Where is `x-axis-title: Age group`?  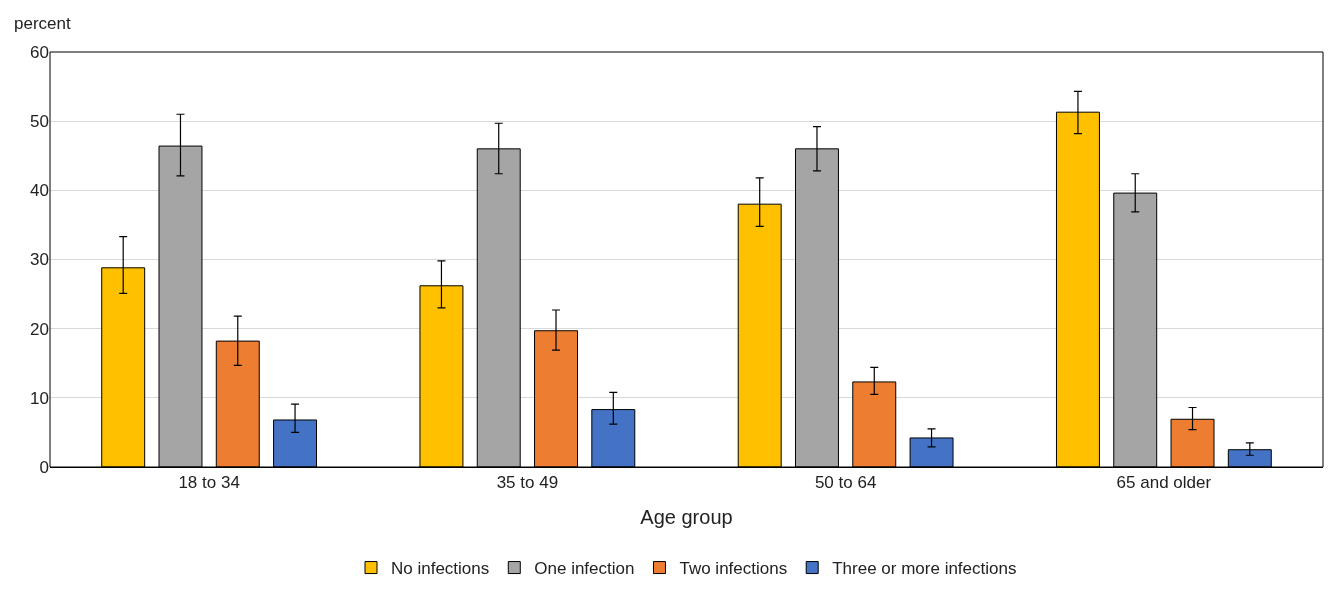 x-axis-title: Age group is located at coordinates (686, 516).